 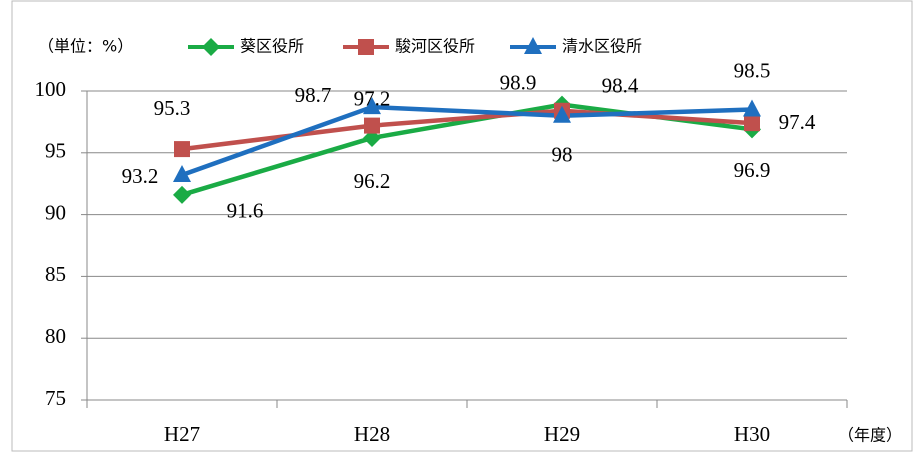 What do you see at coordinates (562, 434) in the screenshot?
I see `x-tick-label: H29` at bounding box center [562, 434].